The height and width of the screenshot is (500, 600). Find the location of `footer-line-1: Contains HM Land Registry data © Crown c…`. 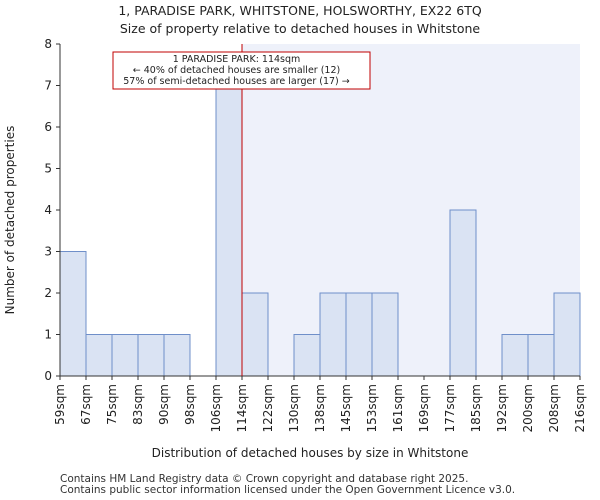

footer-line-1: Contains HM Land Registry data © Crown c… is located at coordinates (264, 479).